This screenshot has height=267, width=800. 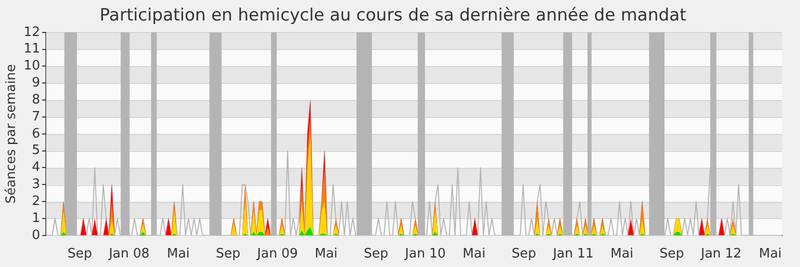 I want to click on y-tick-label: 12, so click(x=32, y=32).